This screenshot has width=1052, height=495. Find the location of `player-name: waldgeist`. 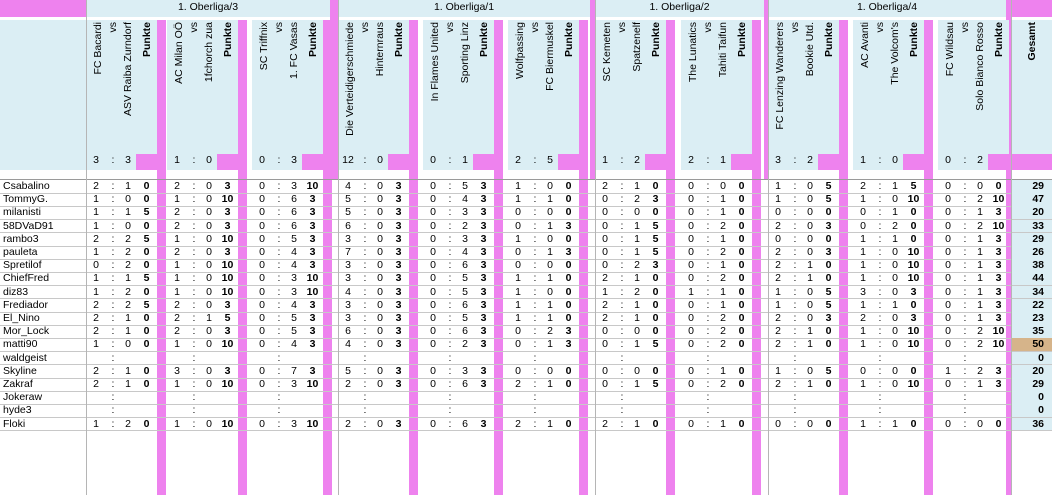

player-name: waldgeist is located at coordinates (25, 357).